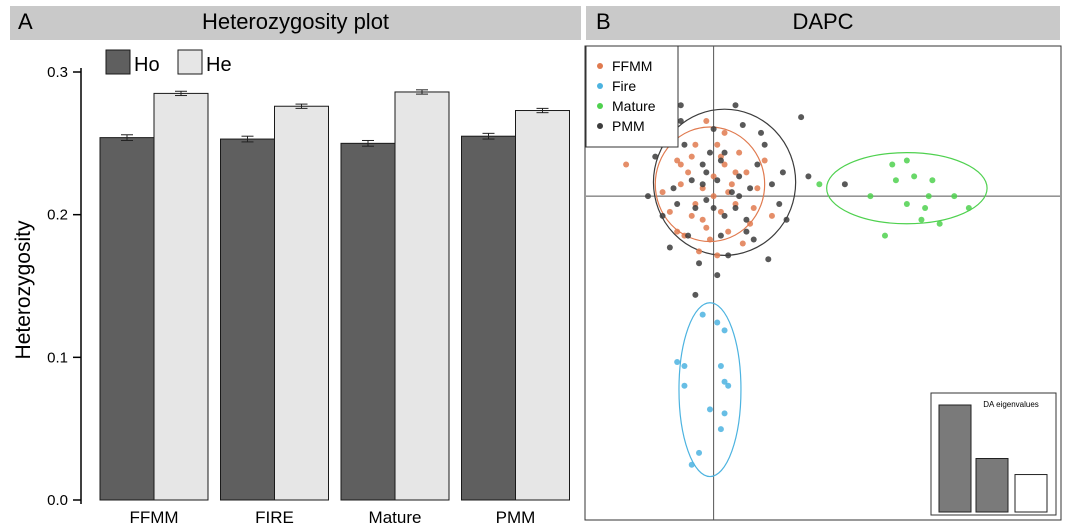 The image size is (1068, 525). I want to click on ellipse-fire, so click(710, 390).